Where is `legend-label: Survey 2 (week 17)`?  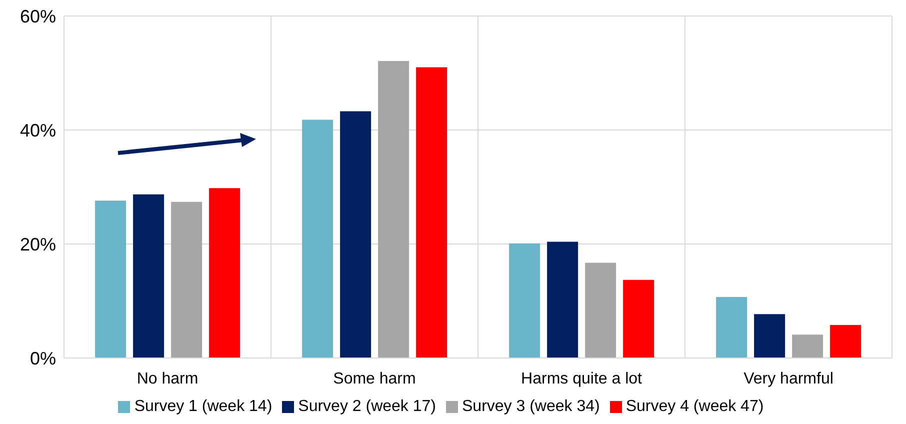 legend-label: Survey 2 (week 17) is located at coordinates (367, 406).